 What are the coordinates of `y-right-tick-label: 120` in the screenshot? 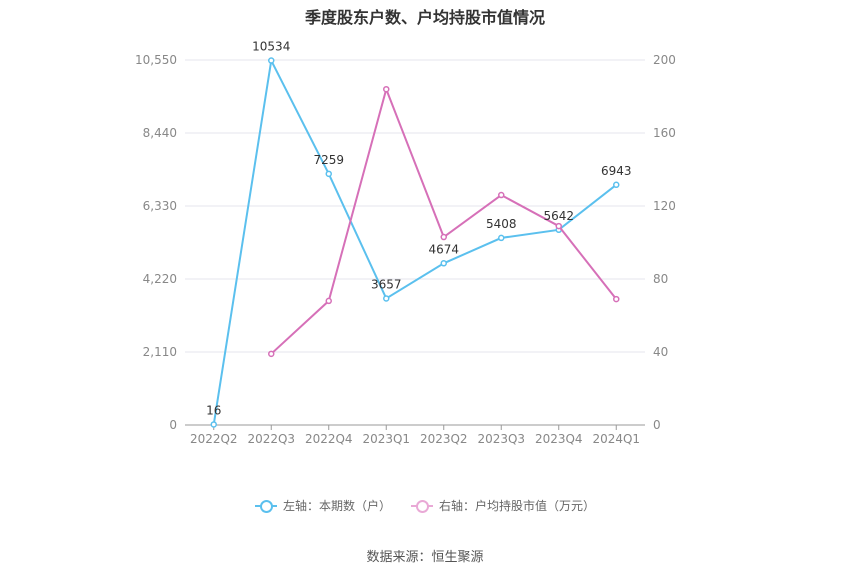 It's located at (664, 206).